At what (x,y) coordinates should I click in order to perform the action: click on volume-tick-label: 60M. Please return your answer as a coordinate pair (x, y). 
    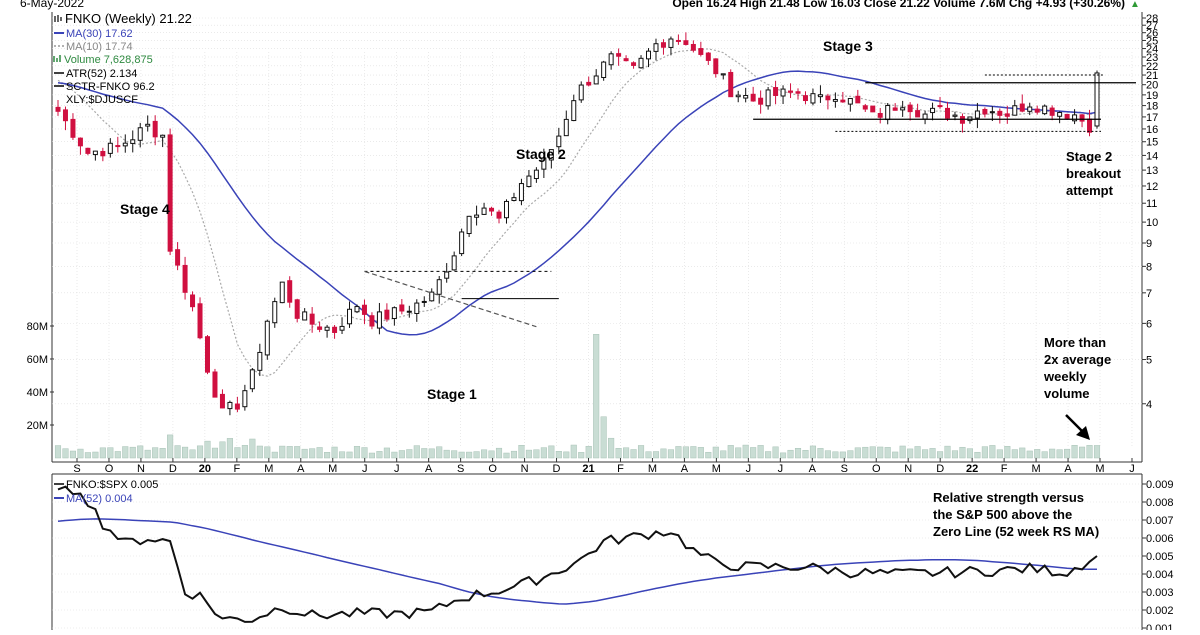
    Looking at the image, I should click on (37, 360).